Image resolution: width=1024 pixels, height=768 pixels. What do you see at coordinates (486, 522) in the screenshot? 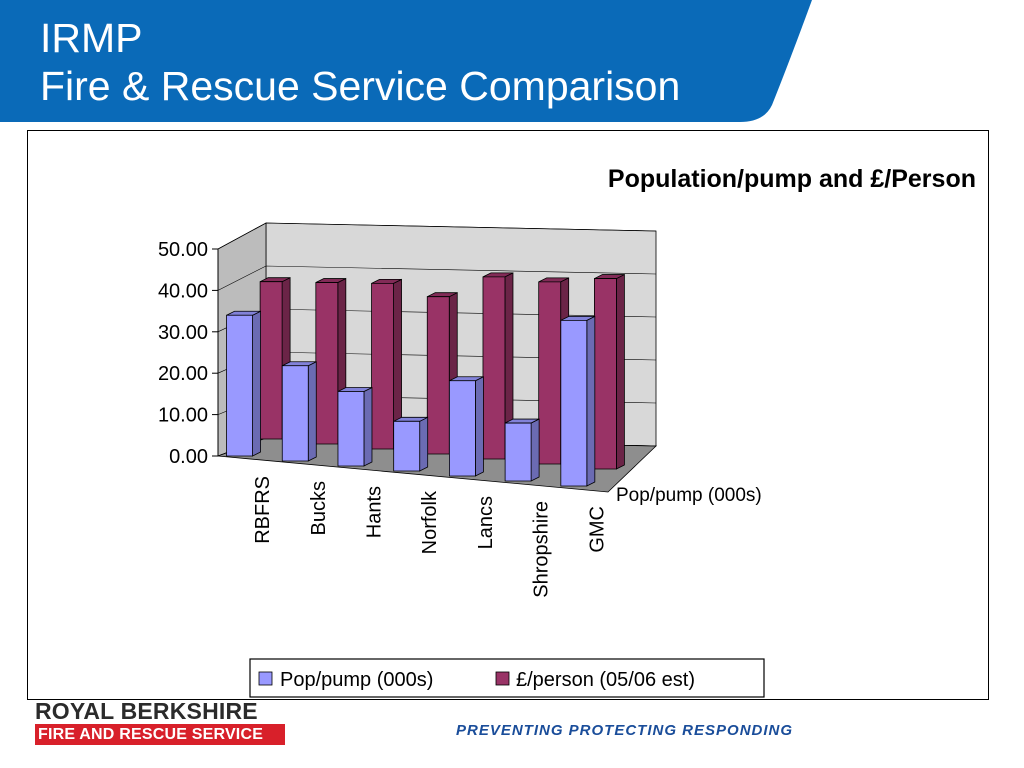
I see `x-category-label: Lancs` at bounding box center [486, 522].